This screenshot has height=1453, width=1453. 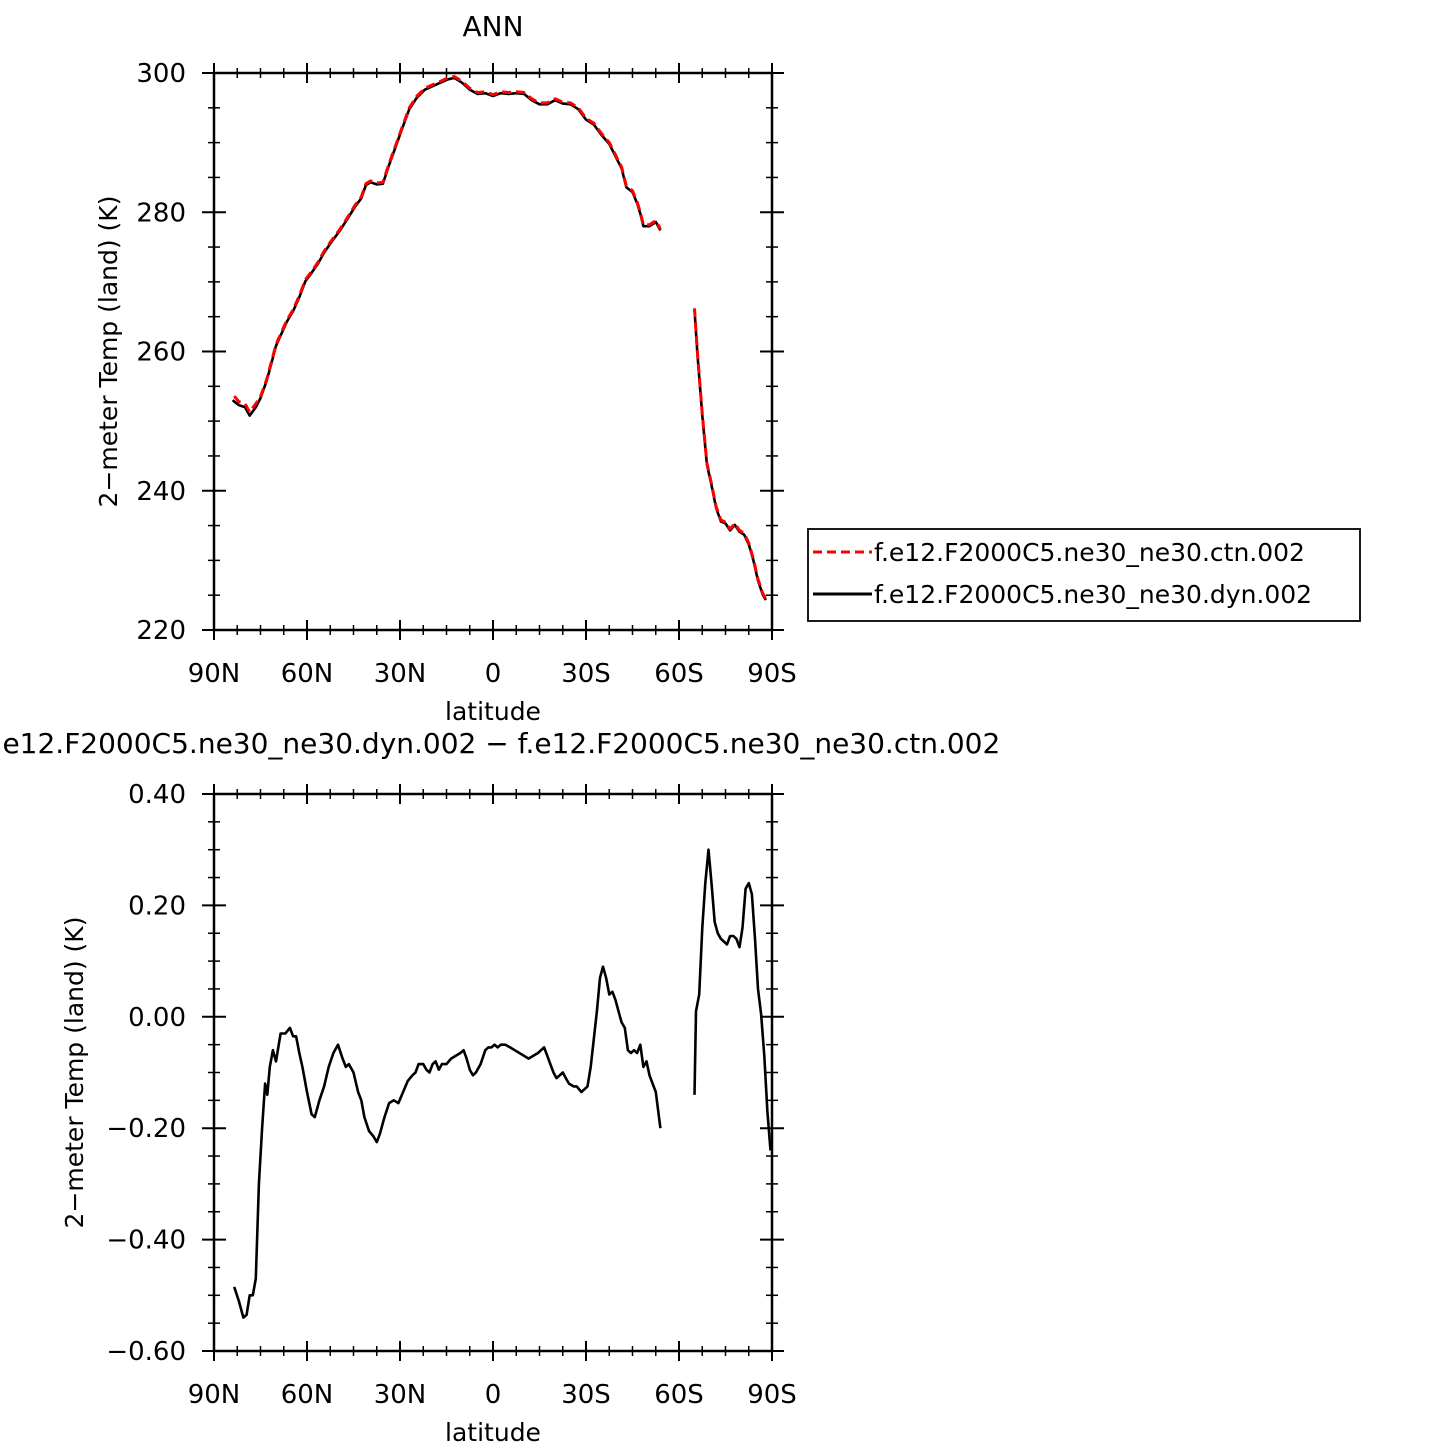 What do you see at coordinates (157, 795) in the screenshot?
I see `y-tick-label: 0.40` at bounding box center [157, 795].